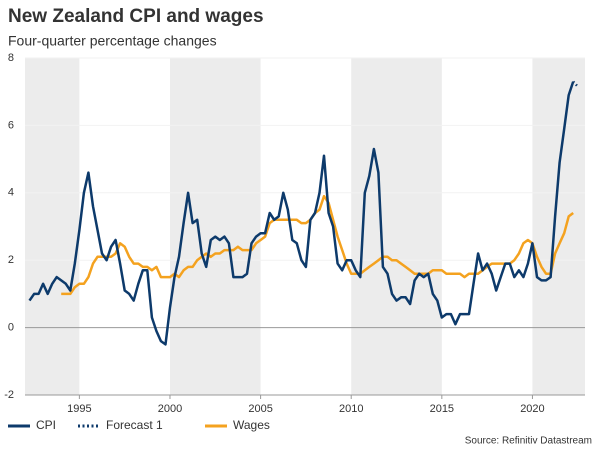  I want to click on chart-subtitle: Four-quarter percentage changes, so click(112, 41).